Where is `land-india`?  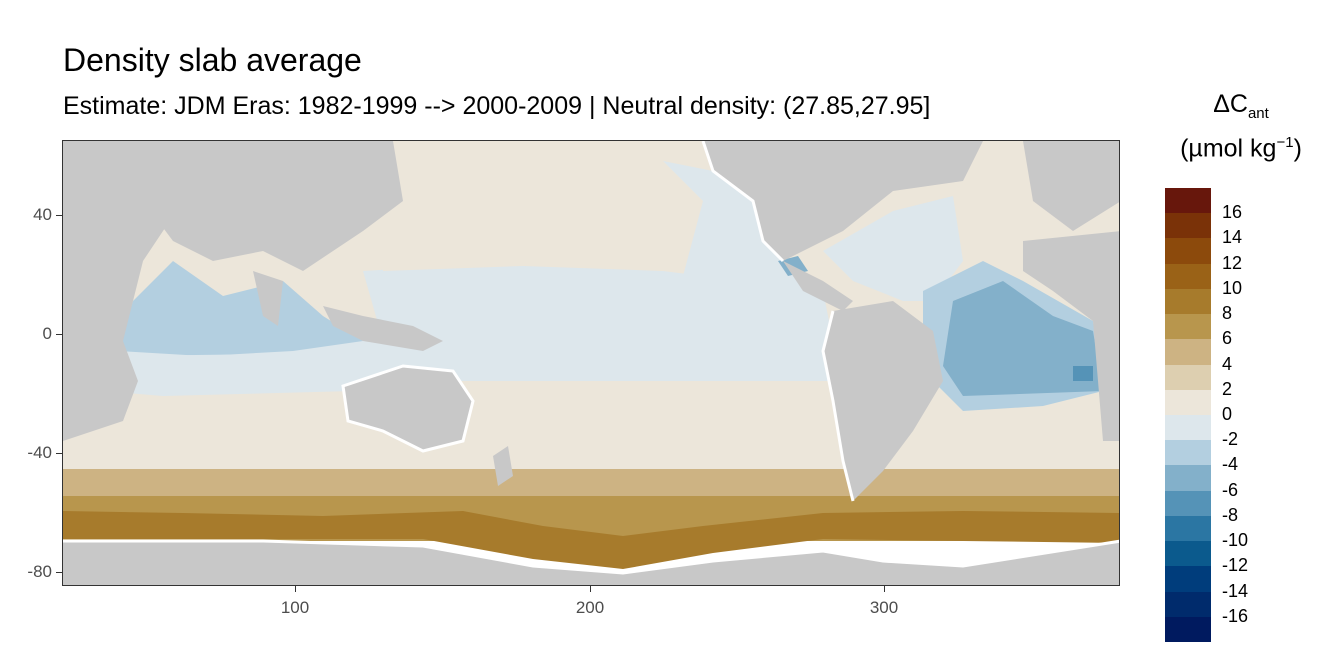 land-india is located at coordinates (268, 298).